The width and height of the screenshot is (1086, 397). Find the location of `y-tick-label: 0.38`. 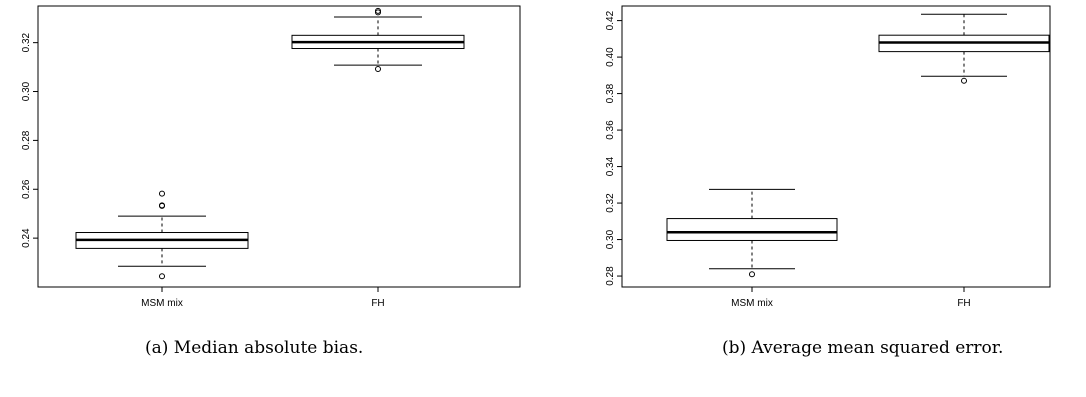

y-tick-label: 0.38 is located at coordinates (610, 93).